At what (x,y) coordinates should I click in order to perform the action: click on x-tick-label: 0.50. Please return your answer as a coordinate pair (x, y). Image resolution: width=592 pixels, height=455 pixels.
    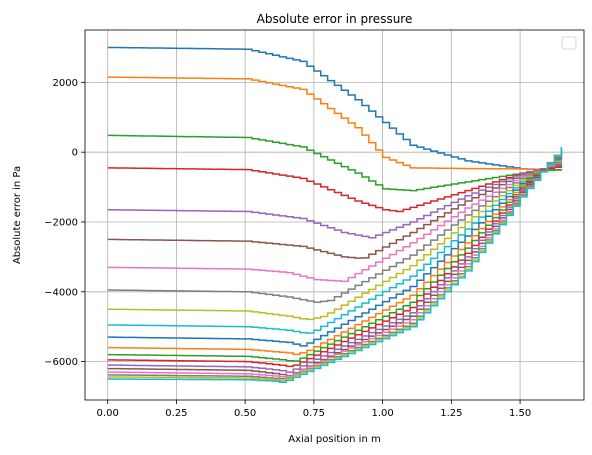
    Looking at the image, I should click on (245, 413).